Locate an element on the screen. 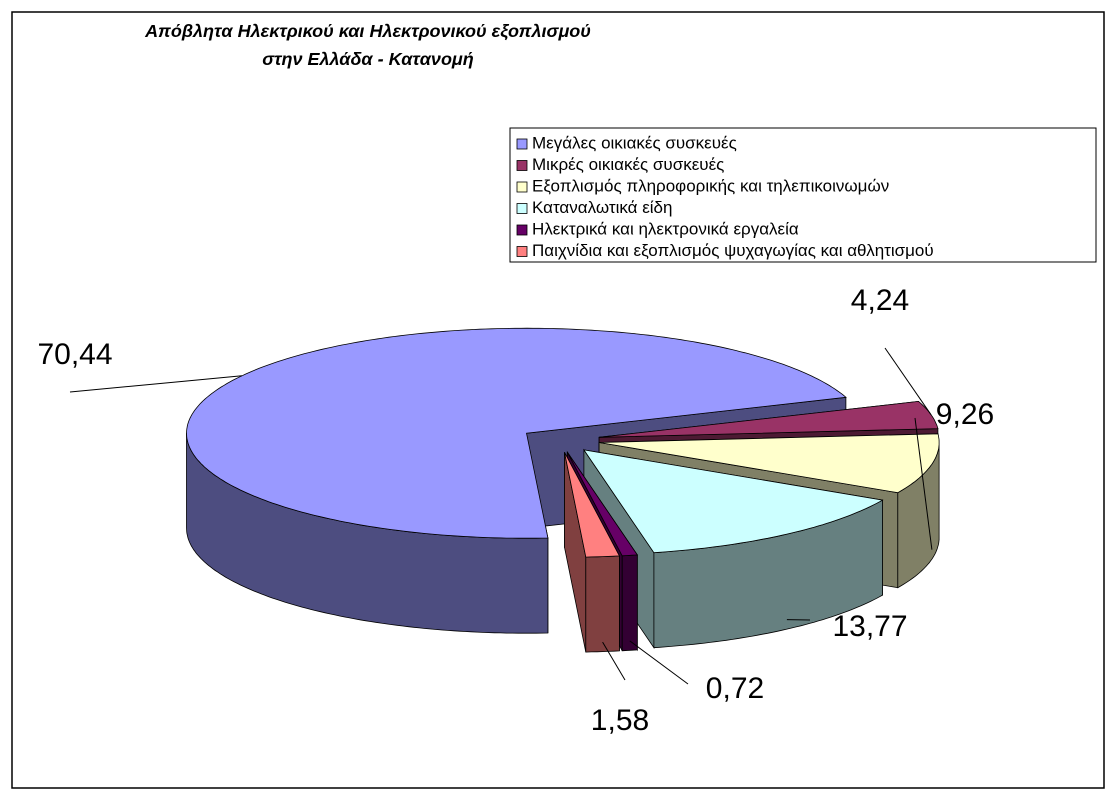 Image resolution: width=1116 pixels, height=795 pixels. data-label: 4,24 is located at coordinates (880, 300).